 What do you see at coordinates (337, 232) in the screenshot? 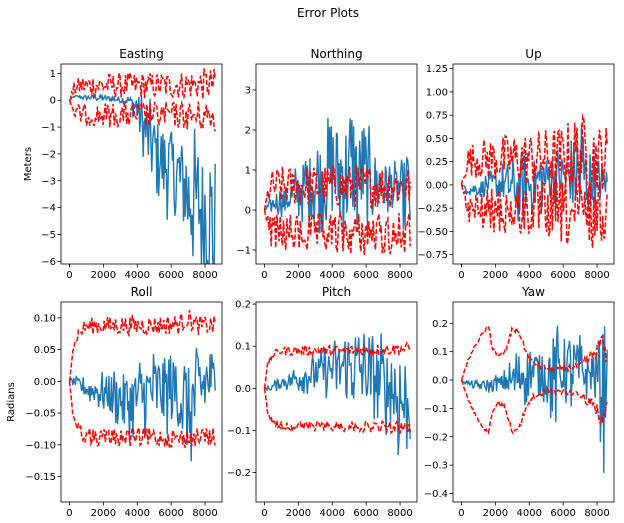
I see `series-northing-lowerbound` at bounding box center [337, 232].